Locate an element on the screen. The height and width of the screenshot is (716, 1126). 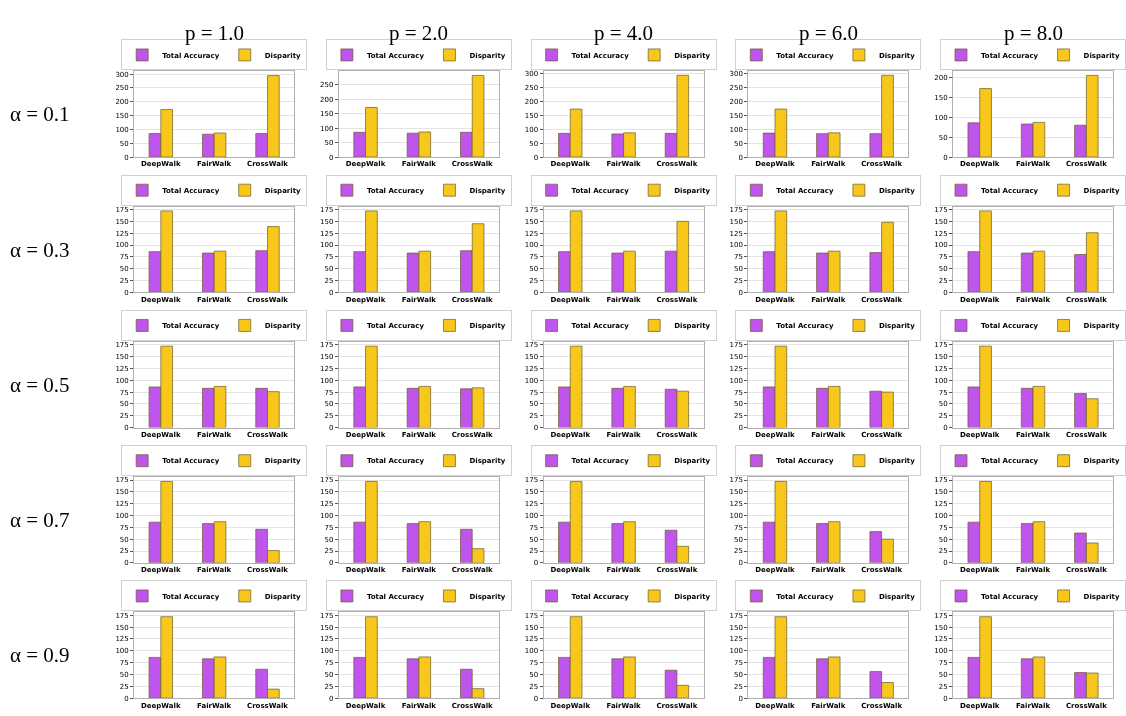
y-axis-title: α = 0.7 is located at coordinates (40, 520).